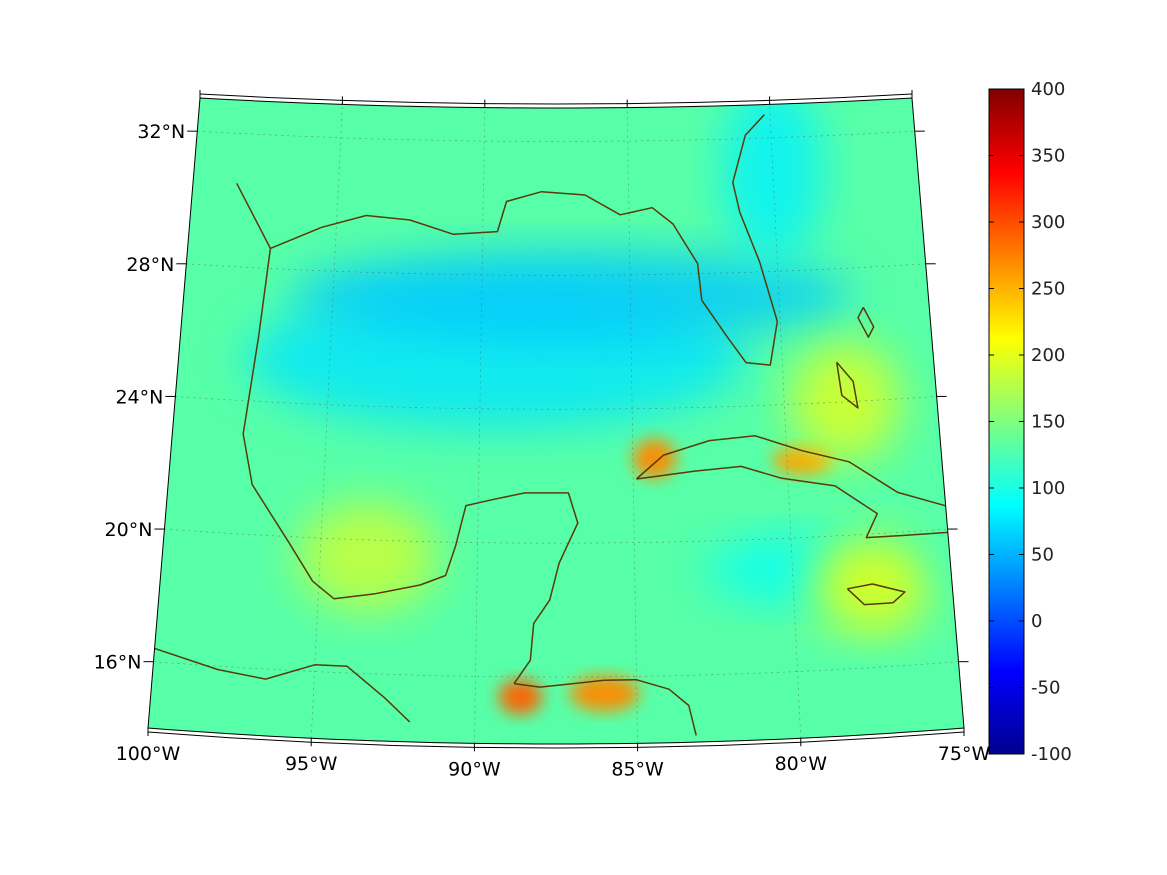  What do you see at coordinates (1051, 754) in the screenshot?
I see `colorbar-tick-label: -100` at bounding box center [1051, 754].